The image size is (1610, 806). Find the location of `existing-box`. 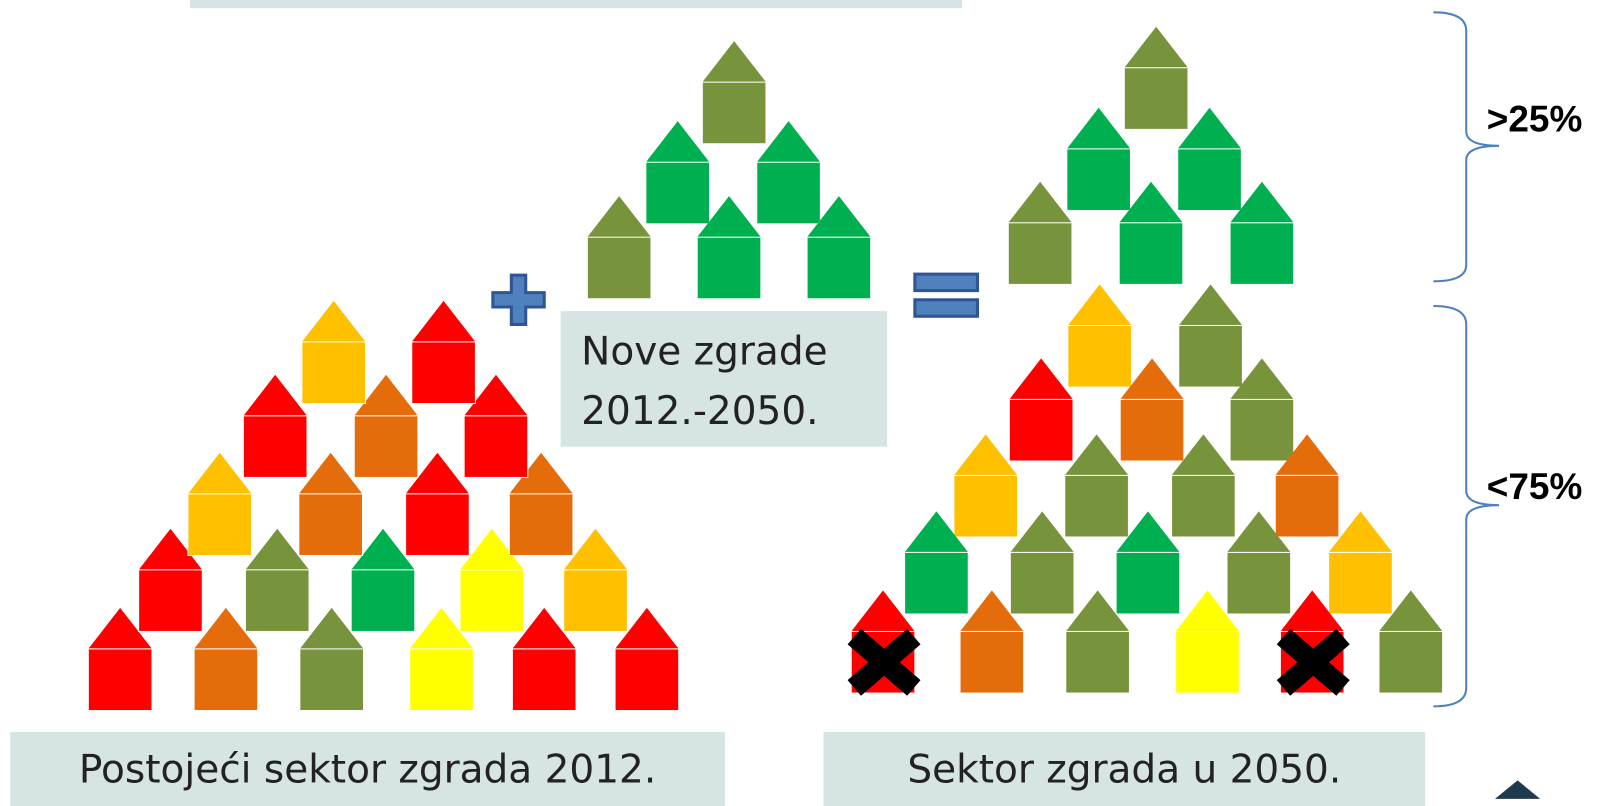

existing-box is located at coordinates (367, 769).